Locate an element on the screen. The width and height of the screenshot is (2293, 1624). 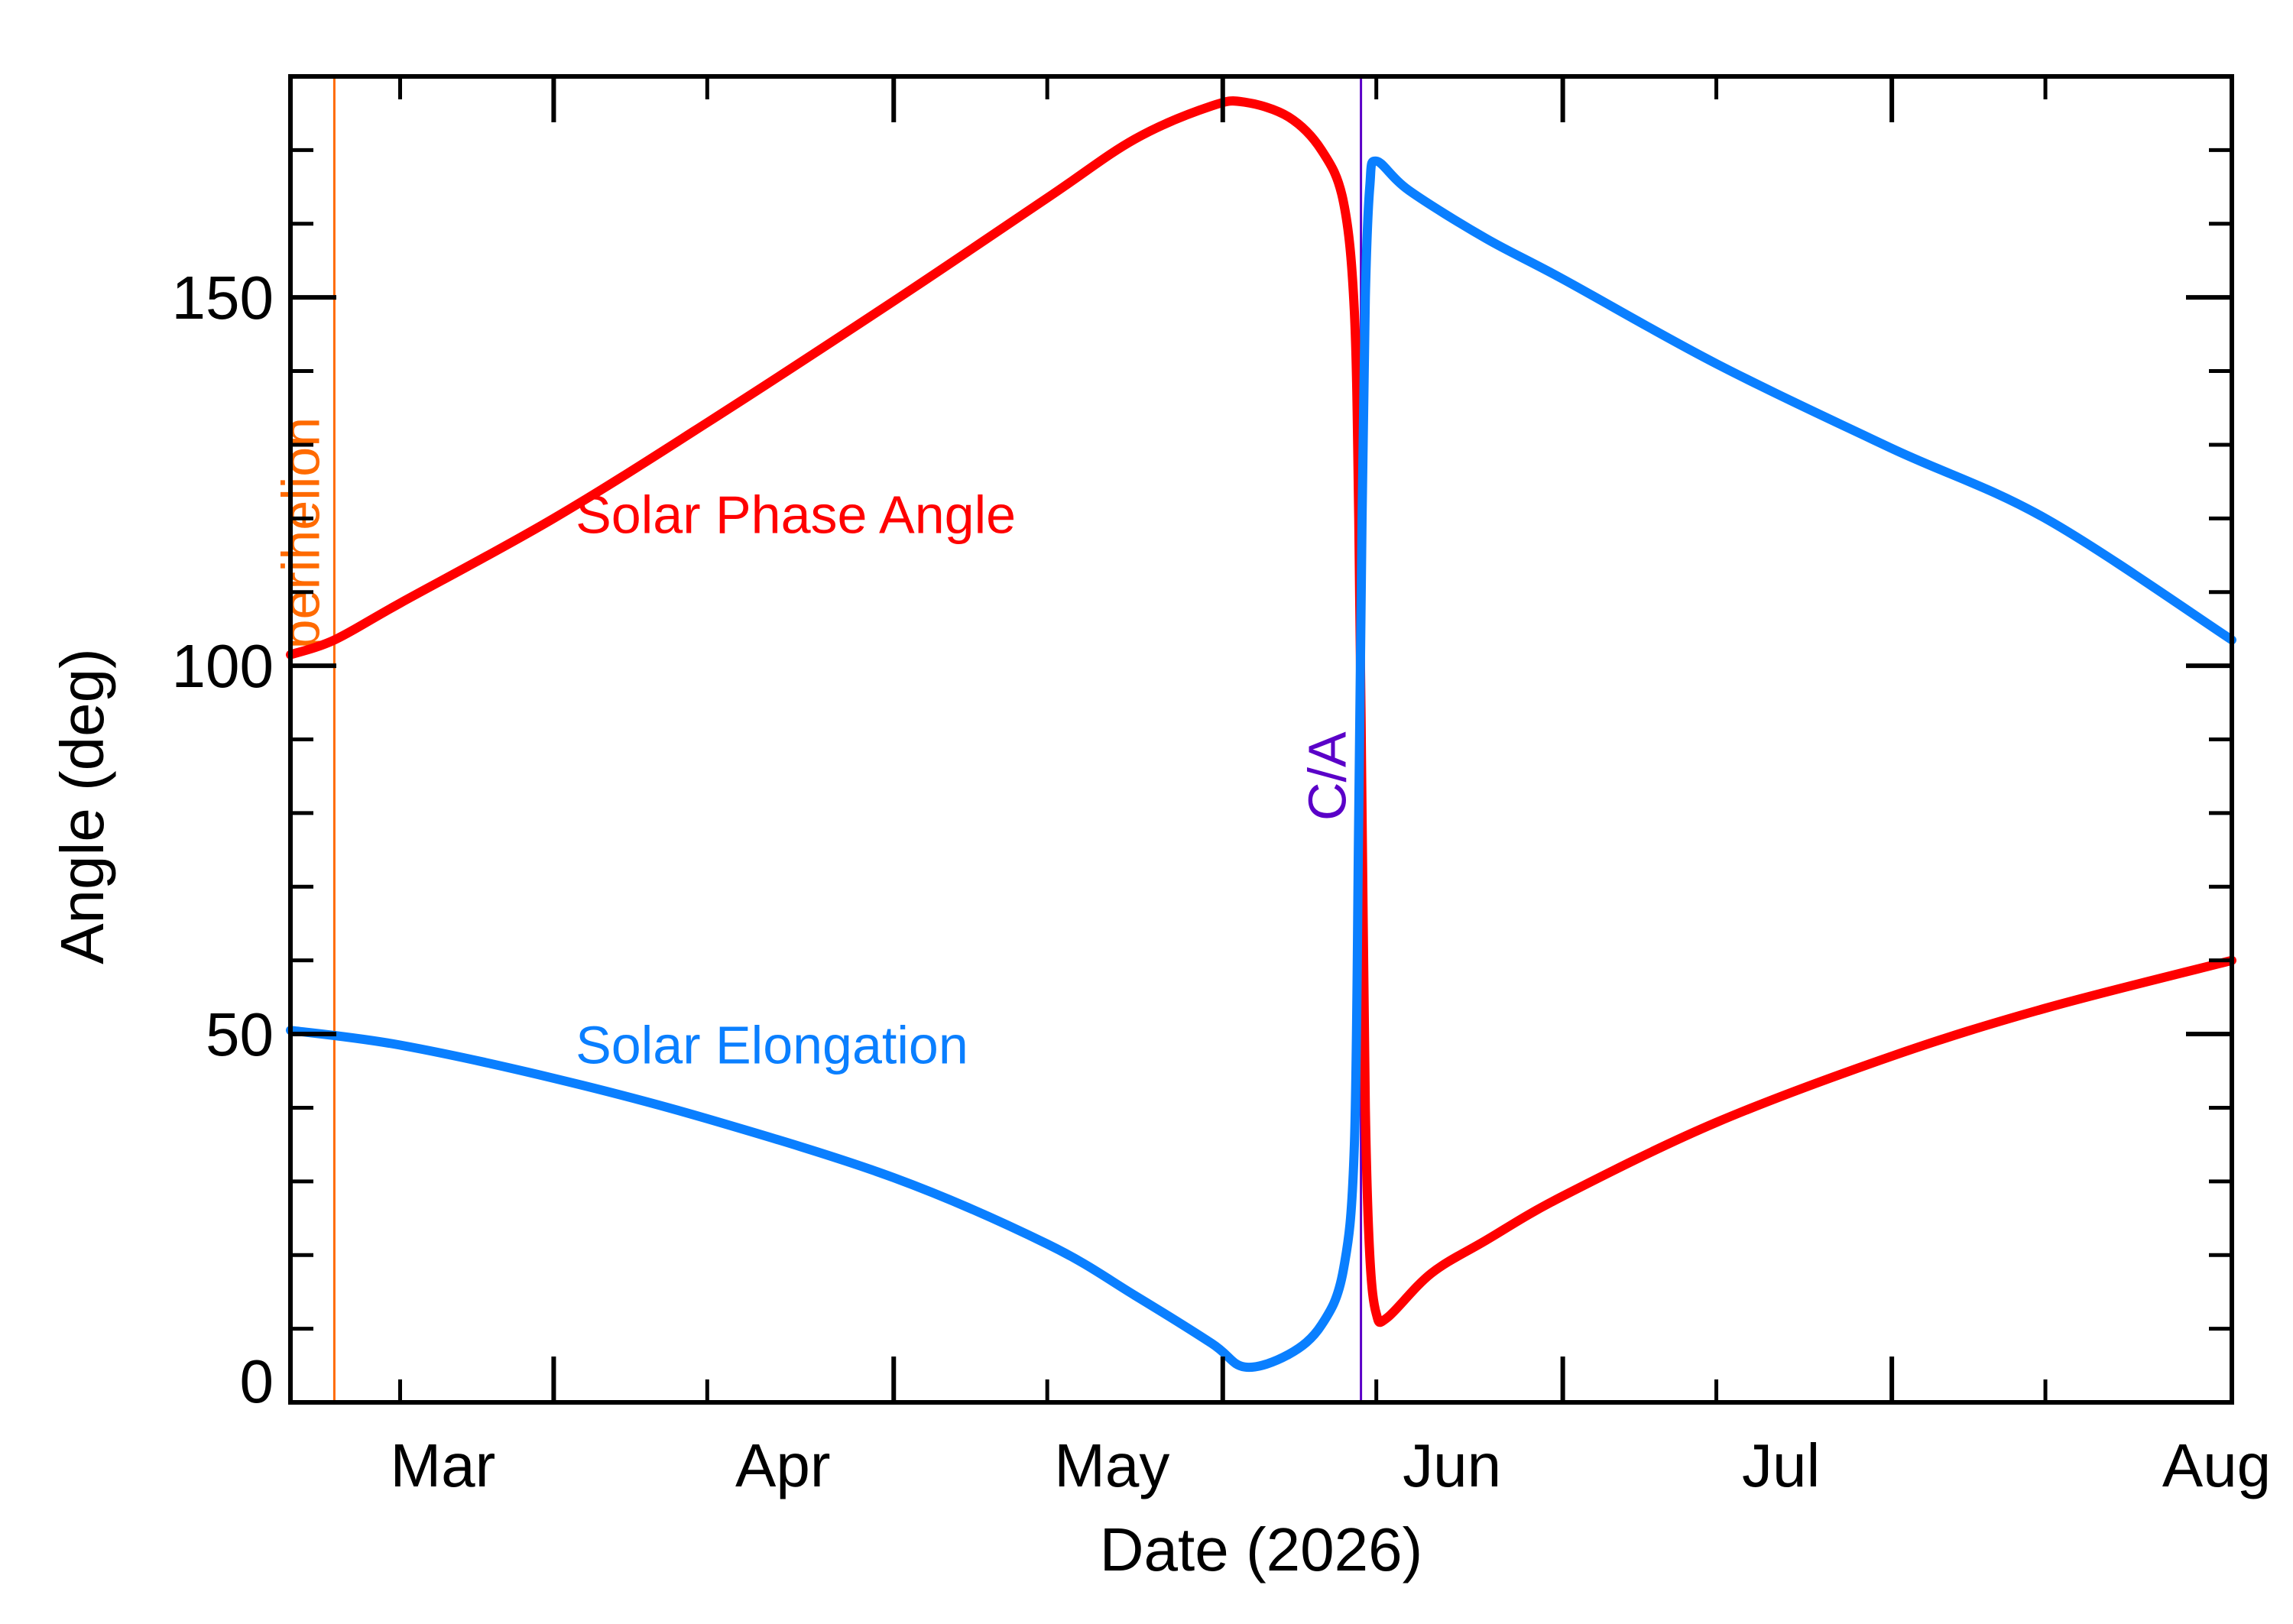
y-tick-label: 100 is located at coordinates (223, 666).